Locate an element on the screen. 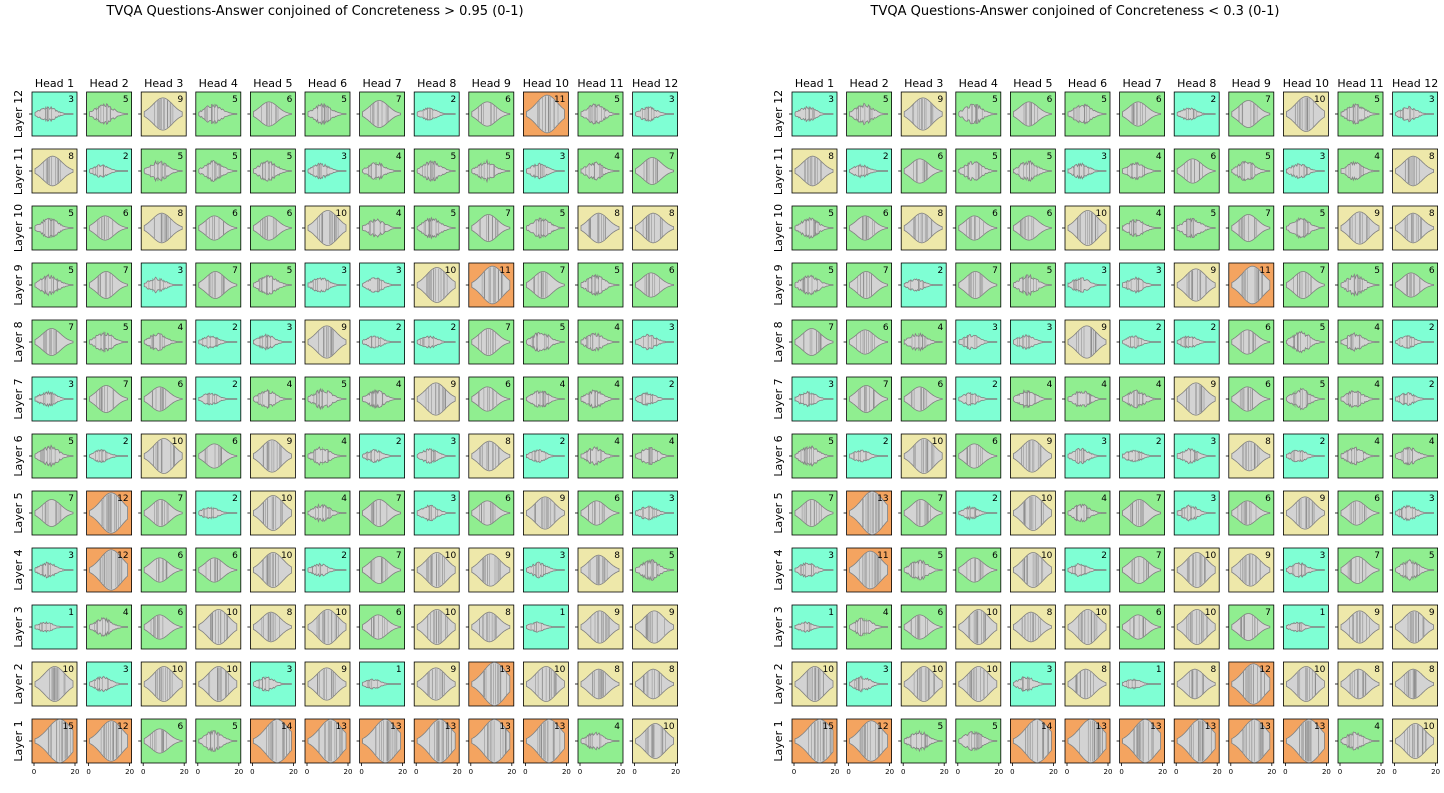  violin-cell: 5 0 20 is located at coordinates (977, 747).